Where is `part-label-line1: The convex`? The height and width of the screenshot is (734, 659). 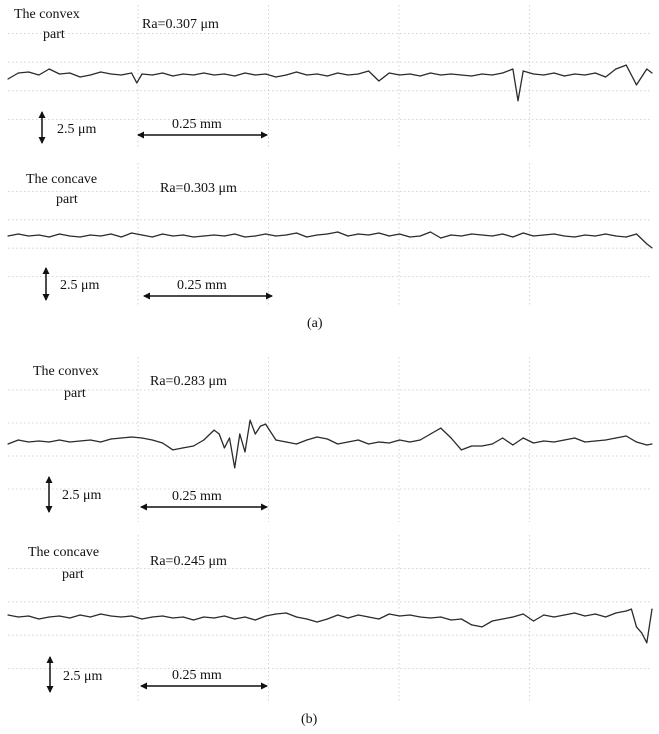
part-label-line1: The convex is located at coordinates (47, 14).